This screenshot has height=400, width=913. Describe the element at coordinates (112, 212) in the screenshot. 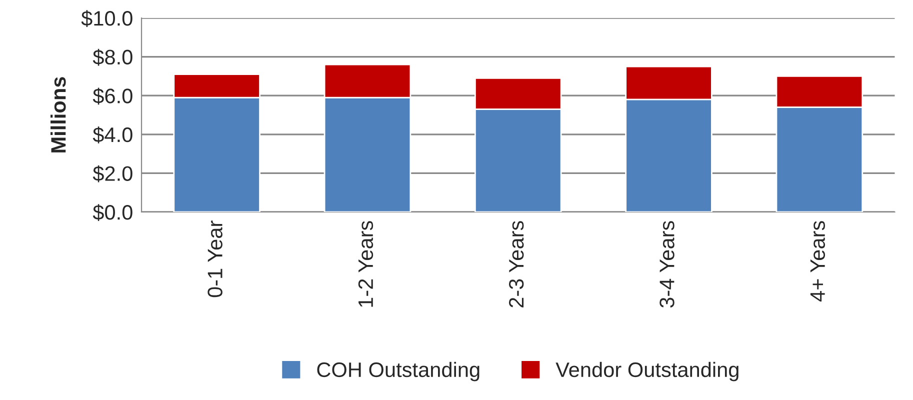

I see `y-tick-label: $0.0` at that location.